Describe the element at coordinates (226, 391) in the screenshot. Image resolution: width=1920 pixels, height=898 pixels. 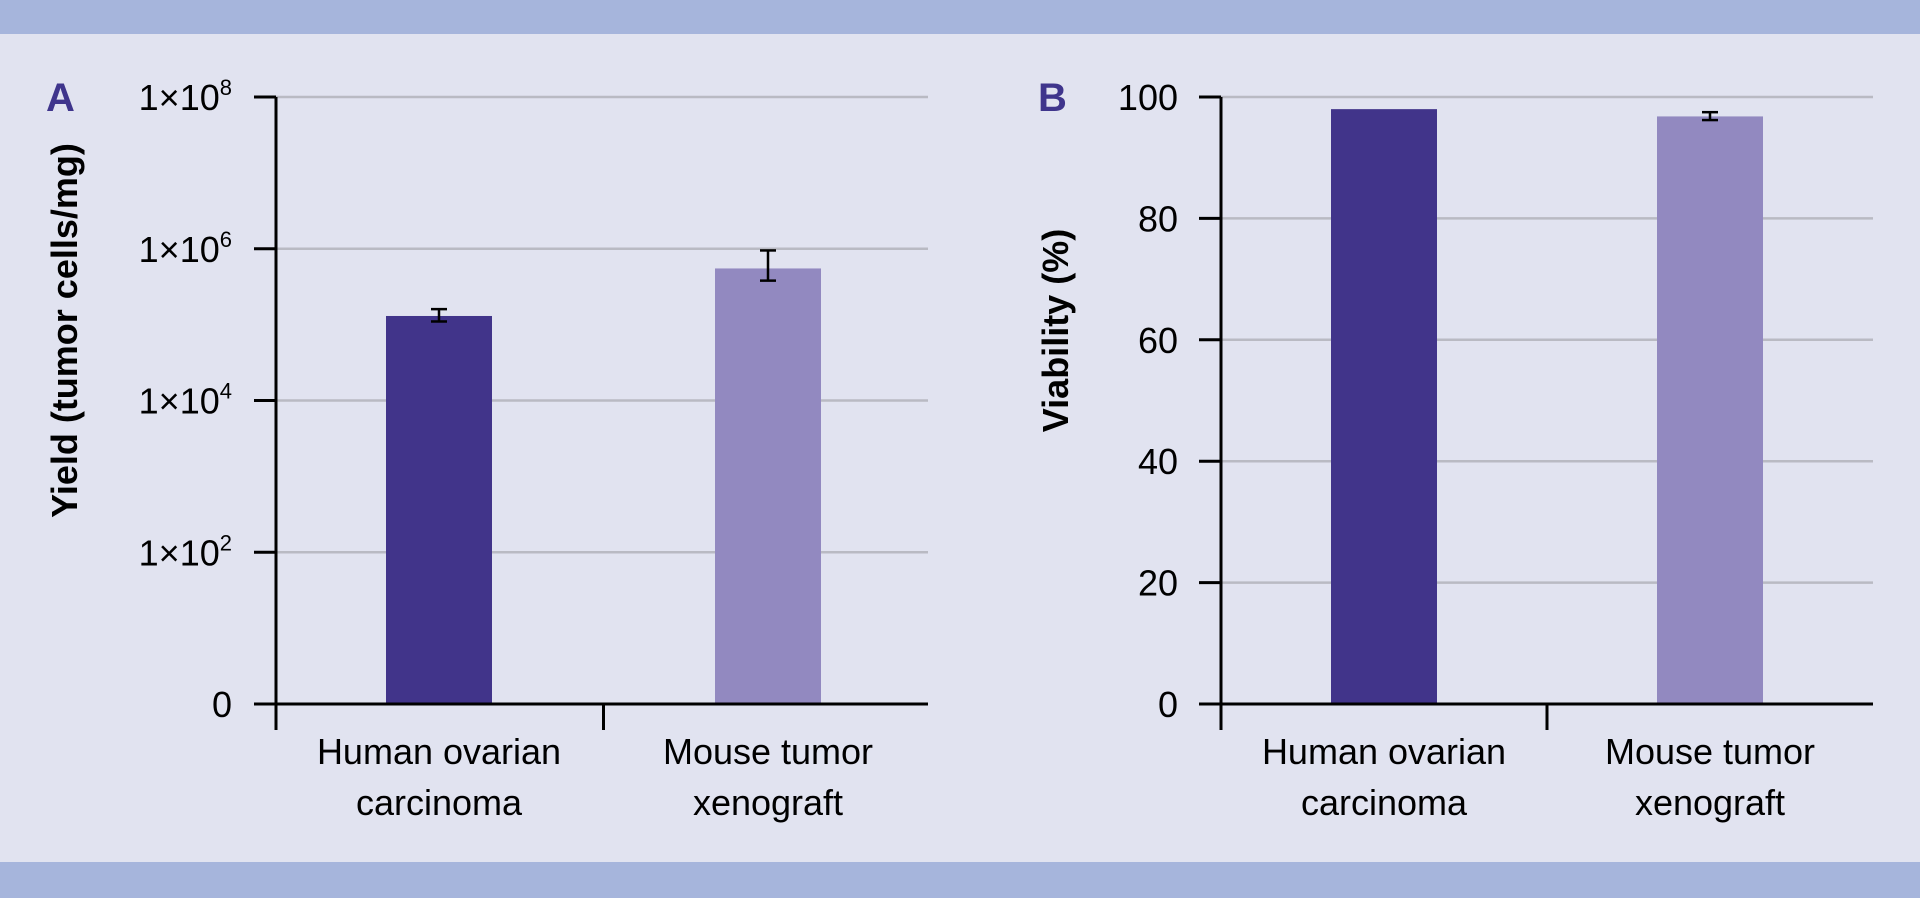
I see `y-tick-label-exponent: 4` at that location.